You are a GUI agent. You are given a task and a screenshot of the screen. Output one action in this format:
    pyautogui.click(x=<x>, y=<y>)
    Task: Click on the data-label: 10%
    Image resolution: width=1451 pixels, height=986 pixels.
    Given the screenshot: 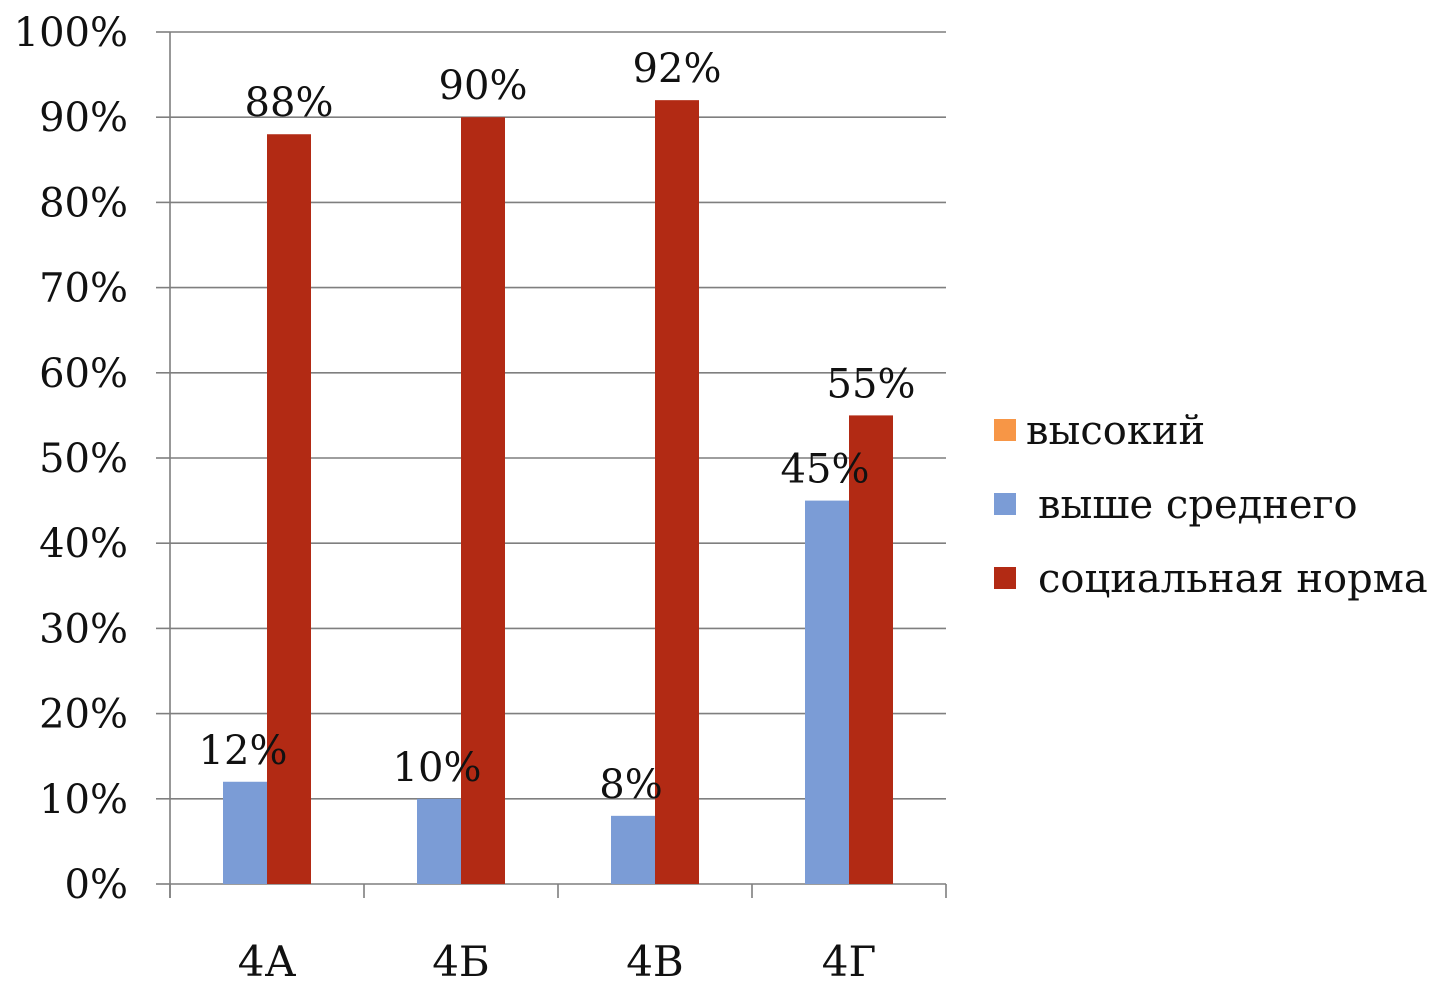 What is the action you would take?
    pyautogui.click(x=437, y=768)
    